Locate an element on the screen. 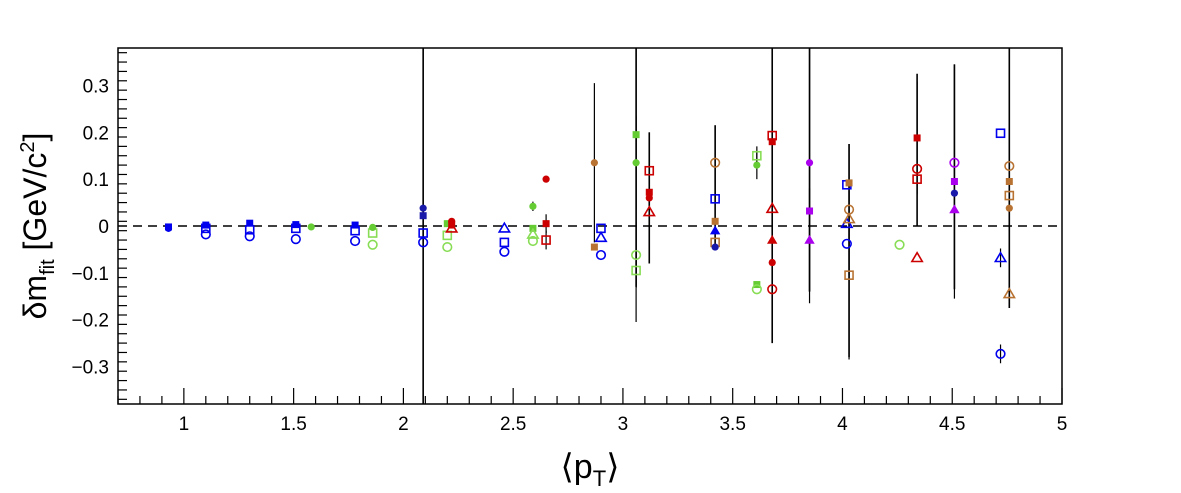  y-tick-label: −0.1 is located at coordinates (90, 274).